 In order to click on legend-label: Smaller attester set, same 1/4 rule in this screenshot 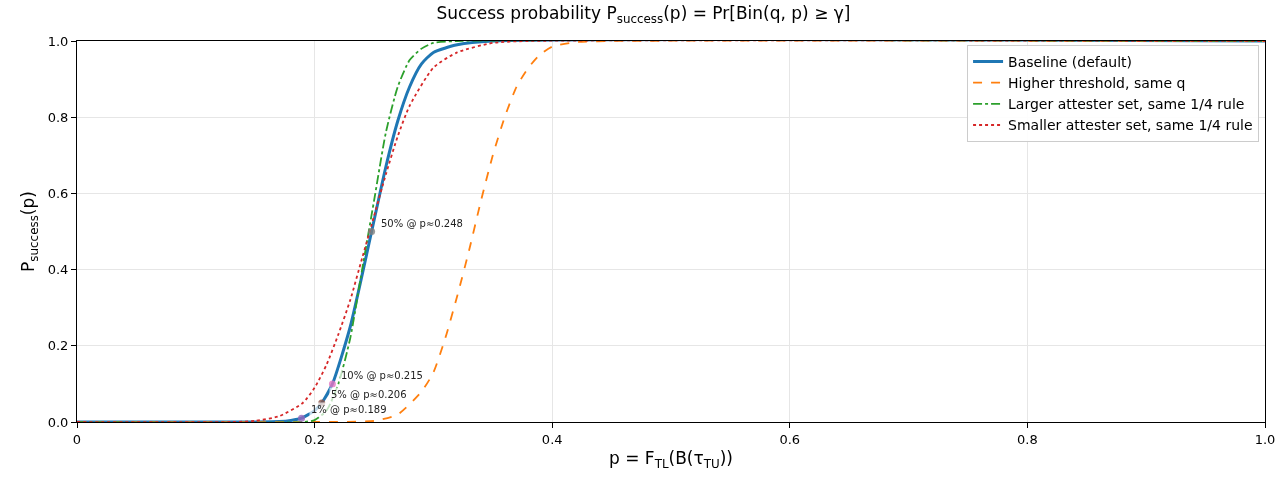, I will do `click(1130, 125)`.